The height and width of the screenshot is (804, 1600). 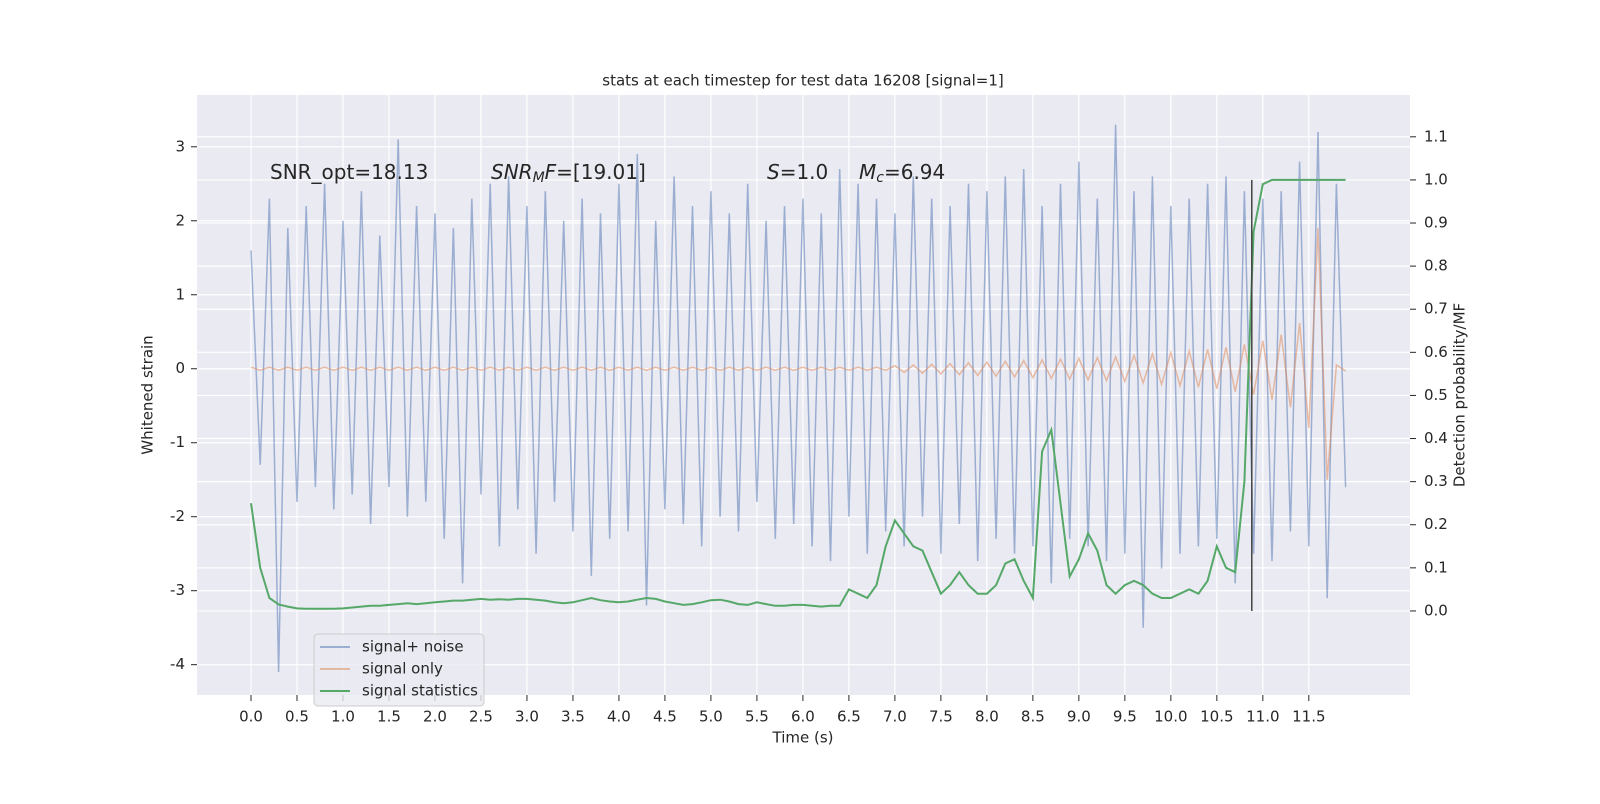 What do you see at coordinates (1436, 266) in the screenshot?
I see `y2-tick-label: 0.8` at bounding box center [1436, 266].